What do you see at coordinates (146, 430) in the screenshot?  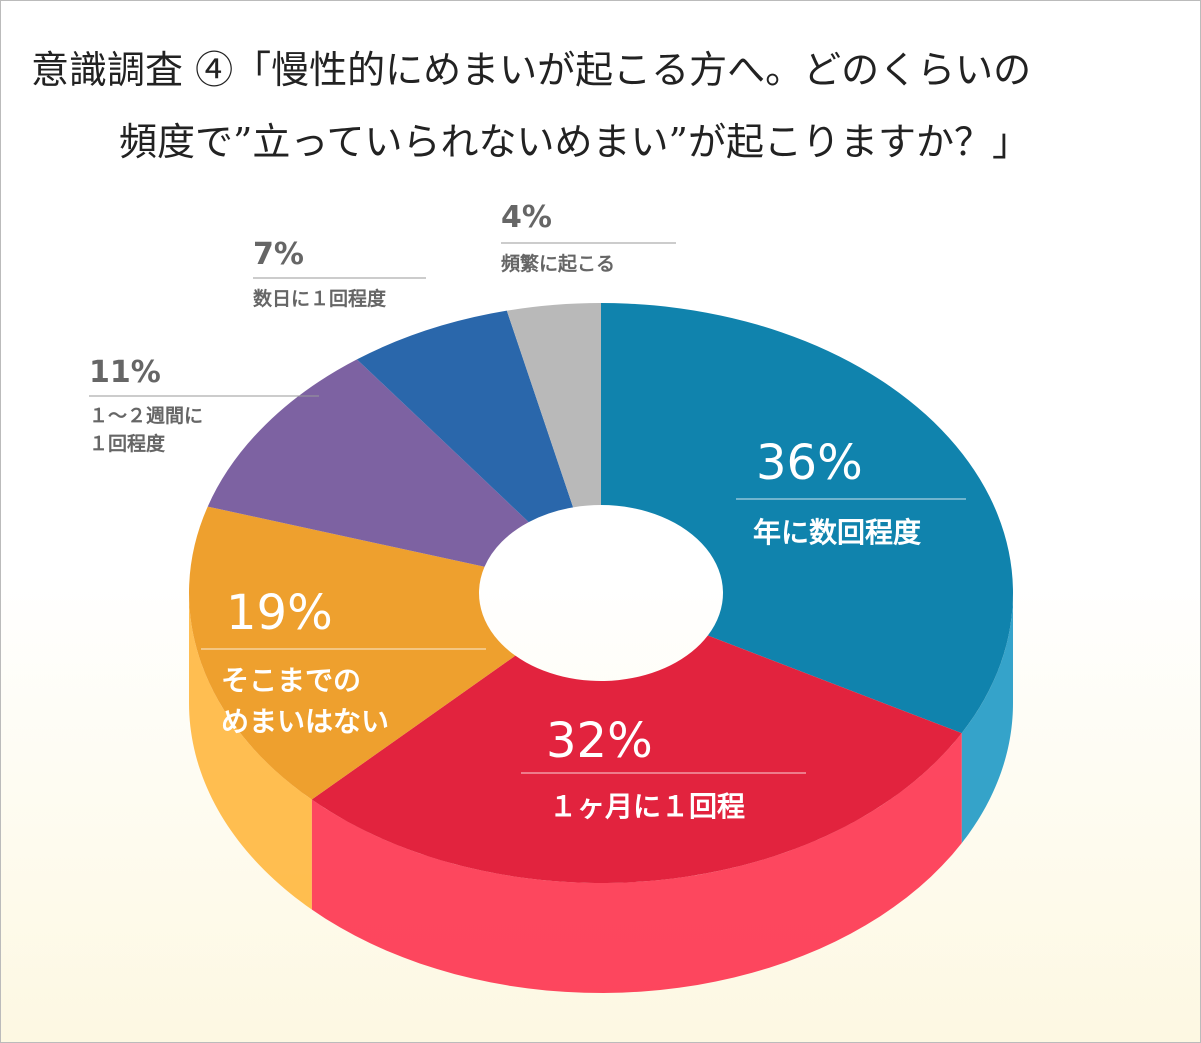 I see `category-label: １～２週間に １回程度` at bounding box center [146, 430].